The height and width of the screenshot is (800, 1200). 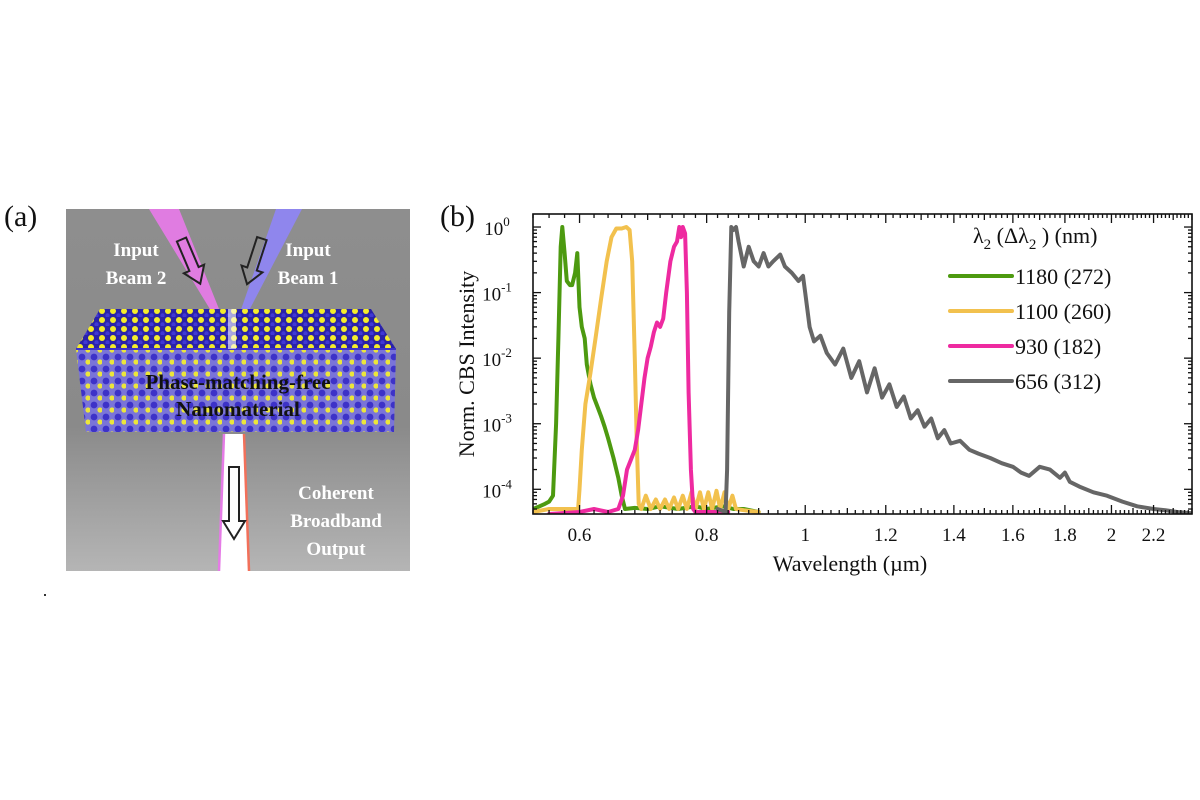 What do you see at coordinates (1063, 276) in the screenshot?
I see `legend-label-0: 1180 (272)` at bounding box center [1063, 276].